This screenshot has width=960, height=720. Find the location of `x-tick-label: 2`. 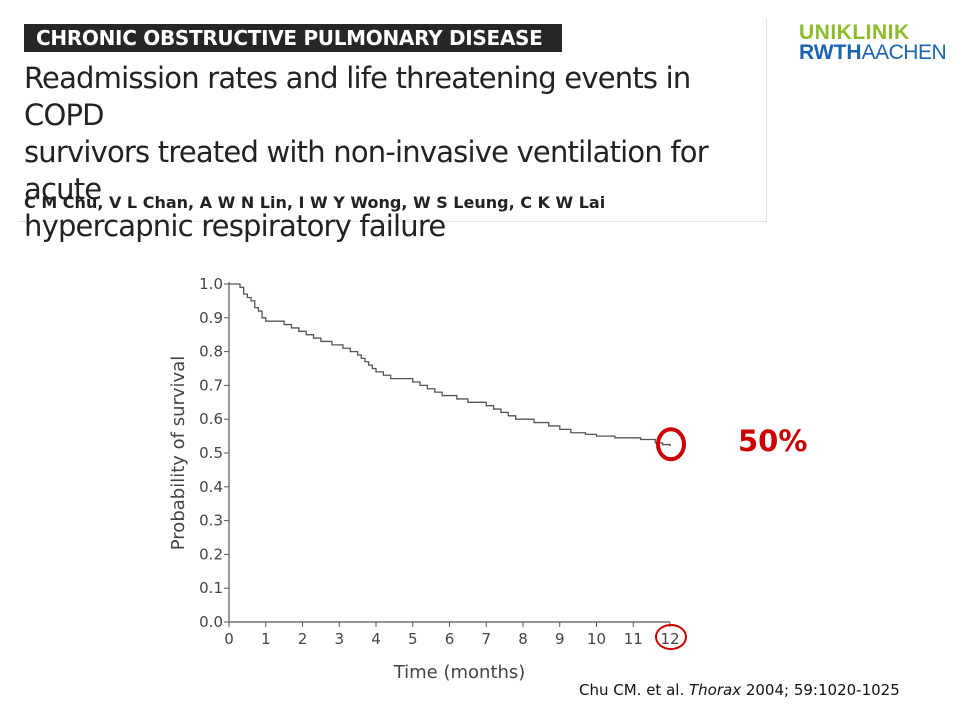

x-tick-label: 2 is located at coordinates (303, 639).